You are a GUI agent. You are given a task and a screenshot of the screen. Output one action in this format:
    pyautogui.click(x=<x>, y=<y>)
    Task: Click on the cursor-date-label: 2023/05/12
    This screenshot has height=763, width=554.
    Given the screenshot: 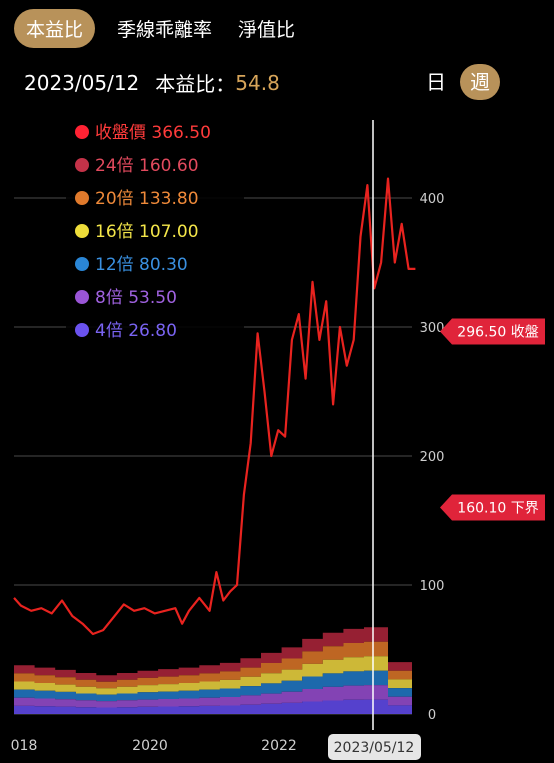 What is the action you would take?
    pyautogui.click(x=374, y=748)
    